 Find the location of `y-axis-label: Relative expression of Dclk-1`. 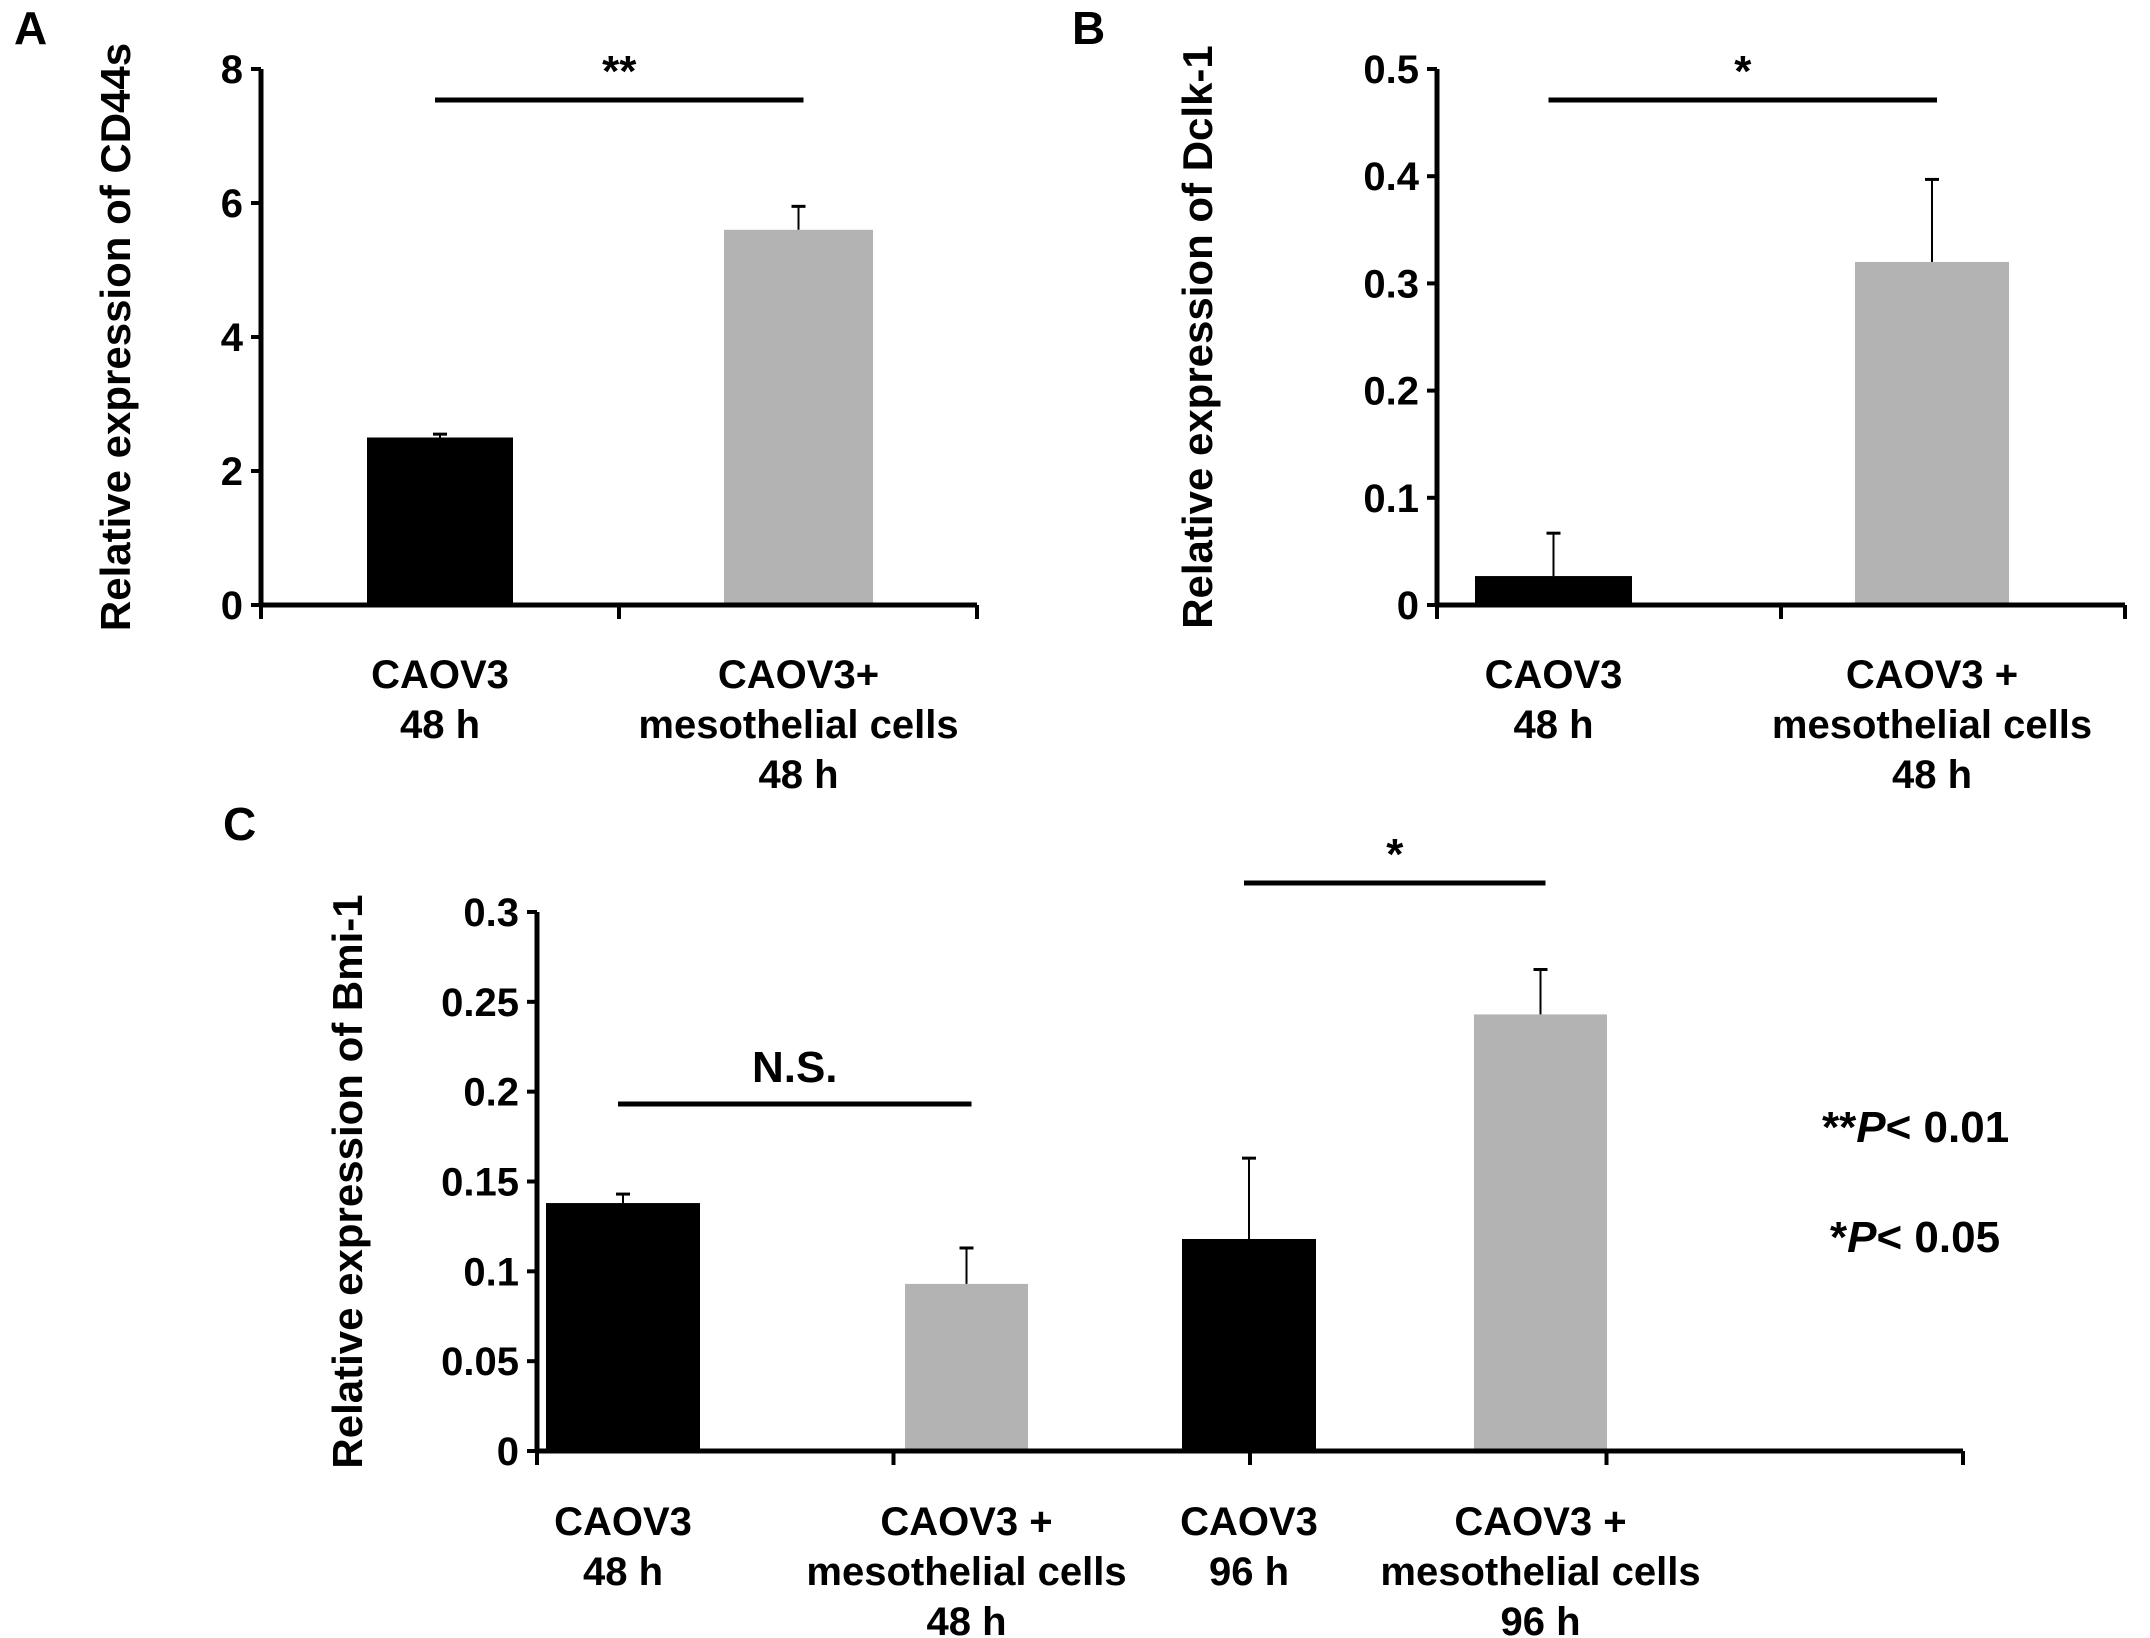

y-axis-label: Relative expression of Dclk-1 is located at coordinates (1197, 337).